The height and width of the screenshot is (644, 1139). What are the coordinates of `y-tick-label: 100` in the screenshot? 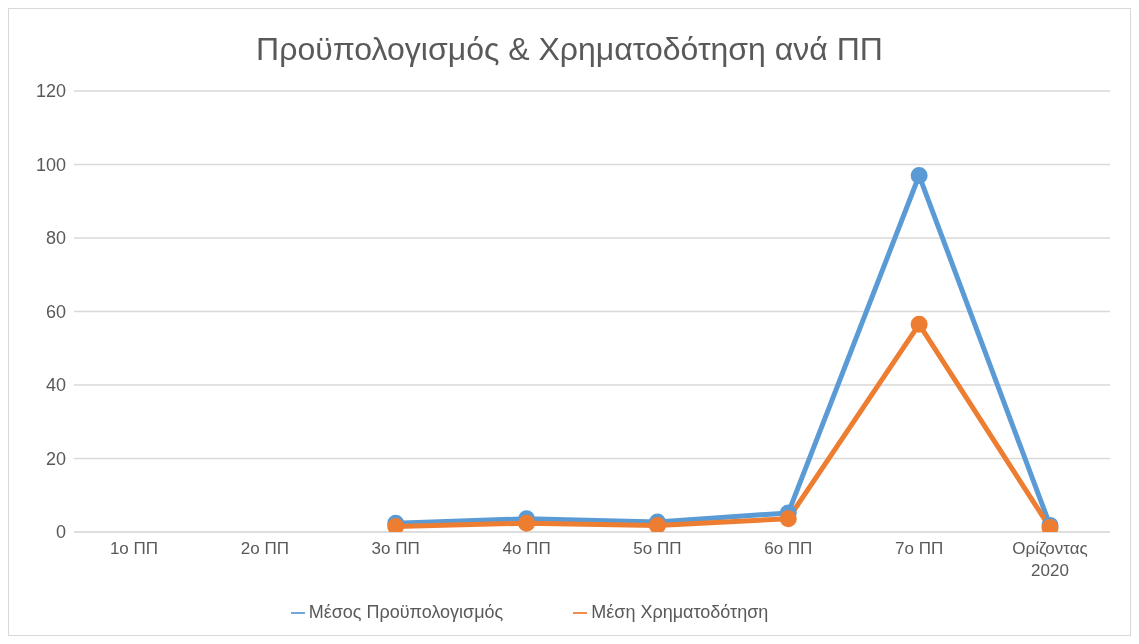 It's located at (50, 164).